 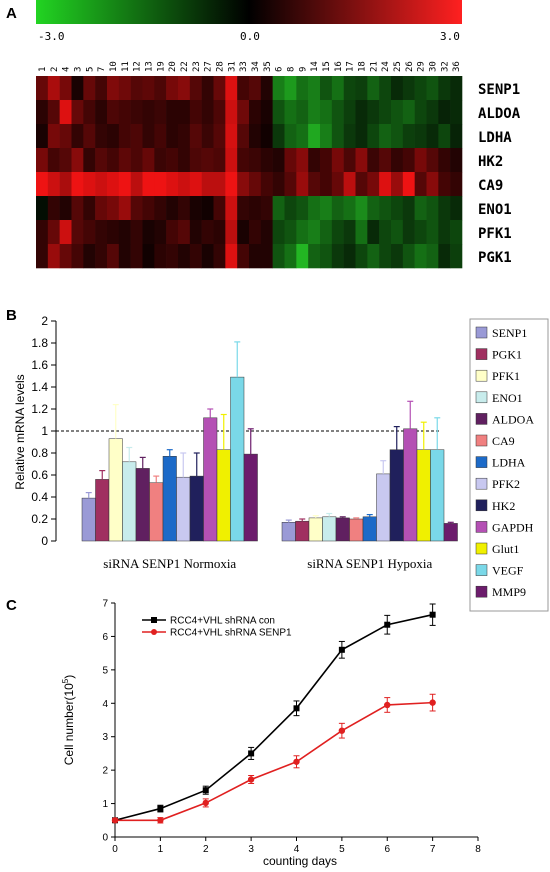 I want to click on line-chart-x-tick-label: 5, so click(x=342, y=849).